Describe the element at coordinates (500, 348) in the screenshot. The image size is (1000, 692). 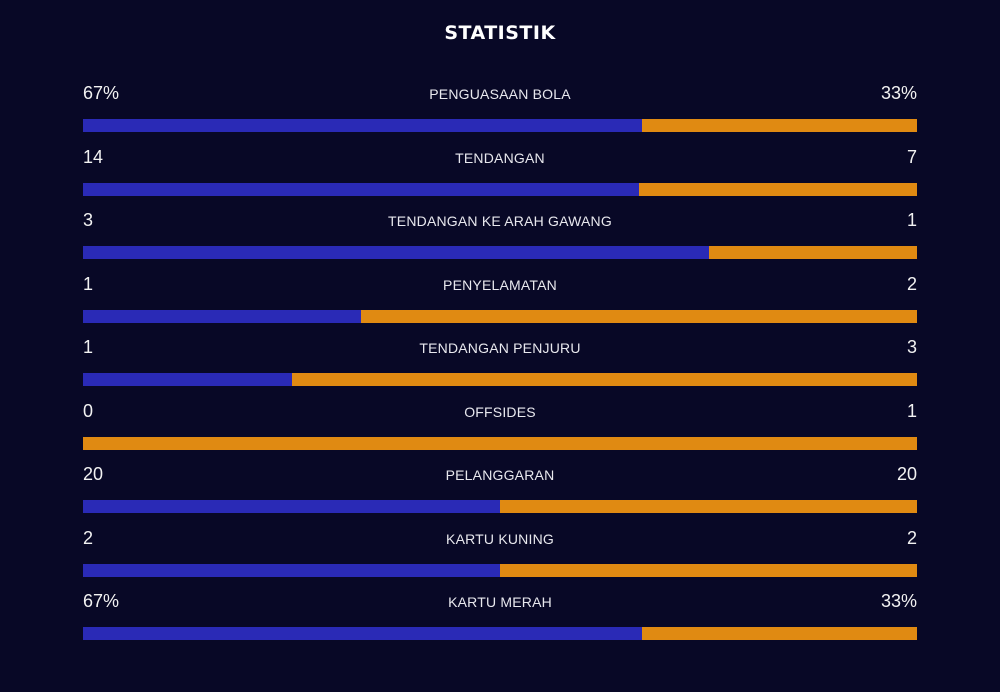
I see `stat-label: TENDANGAN PENJURU` at that location.